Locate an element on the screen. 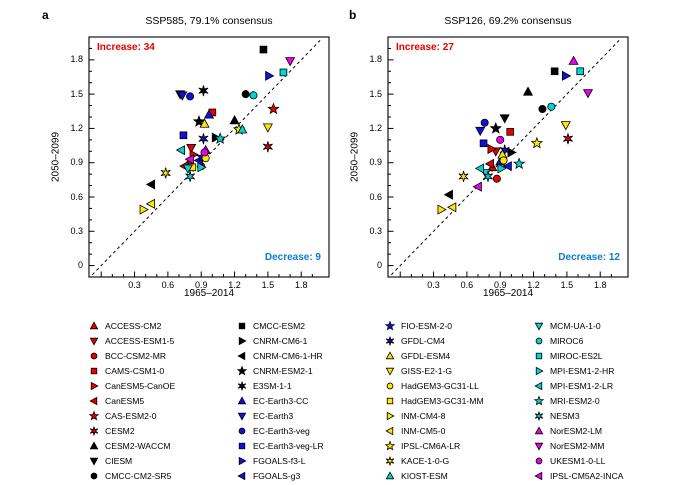  data-point-FGOALS-g3 is located at coordinates (507, 166).